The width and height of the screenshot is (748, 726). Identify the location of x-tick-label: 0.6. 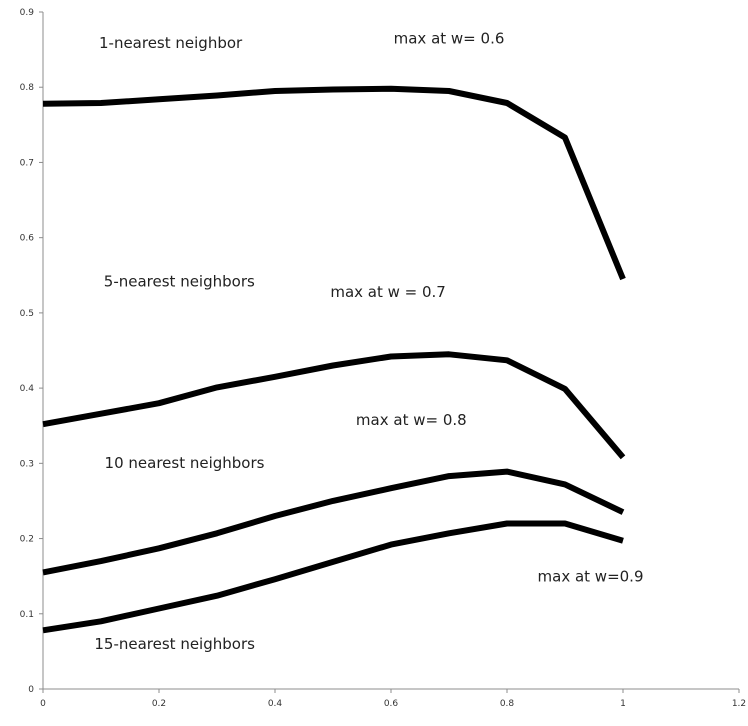
(391, 704).